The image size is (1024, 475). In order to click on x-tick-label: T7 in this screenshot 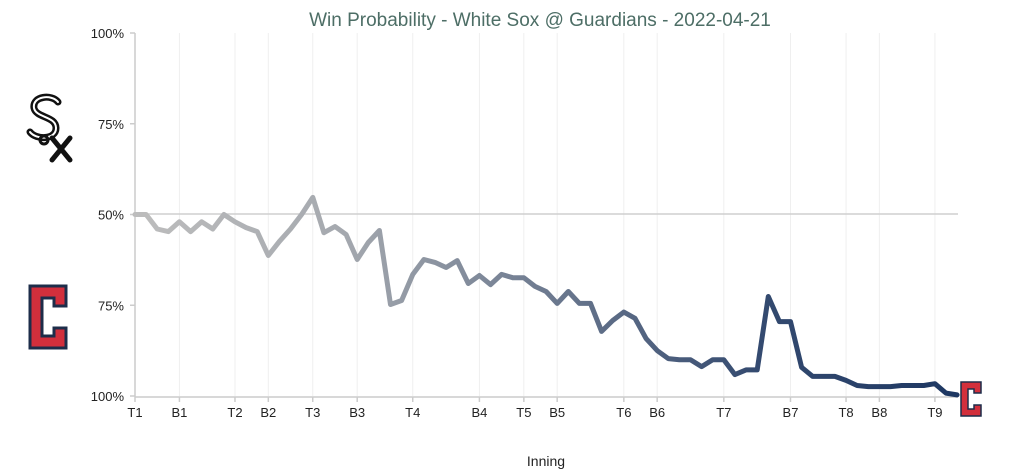, I will do `click(723, 412)`.